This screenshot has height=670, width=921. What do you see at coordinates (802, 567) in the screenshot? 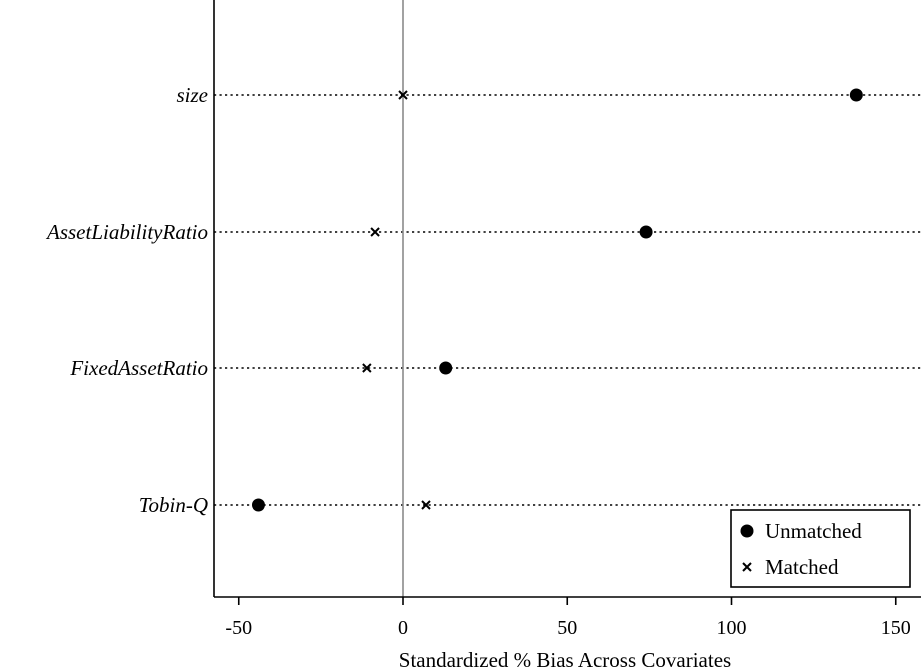
I see `legend-label: Matched` at bounding box center [802, 567].